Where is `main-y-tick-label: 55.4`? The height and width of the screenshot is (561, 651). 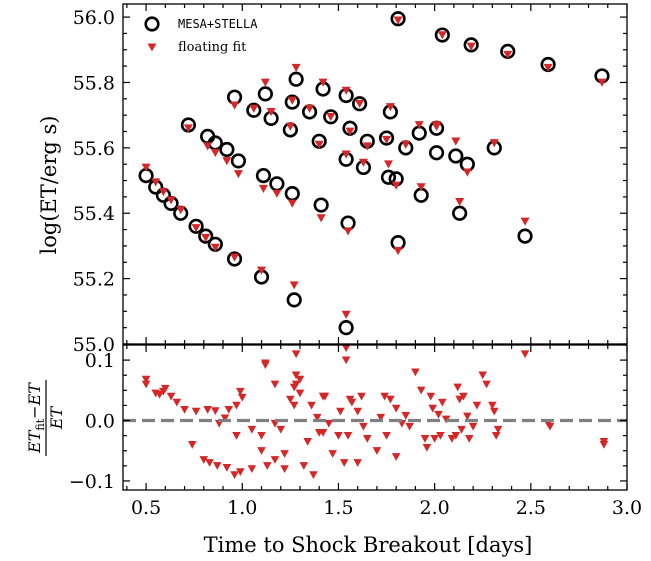
main-y-tick-label: 55.4 is located at coordinates (94, 214).